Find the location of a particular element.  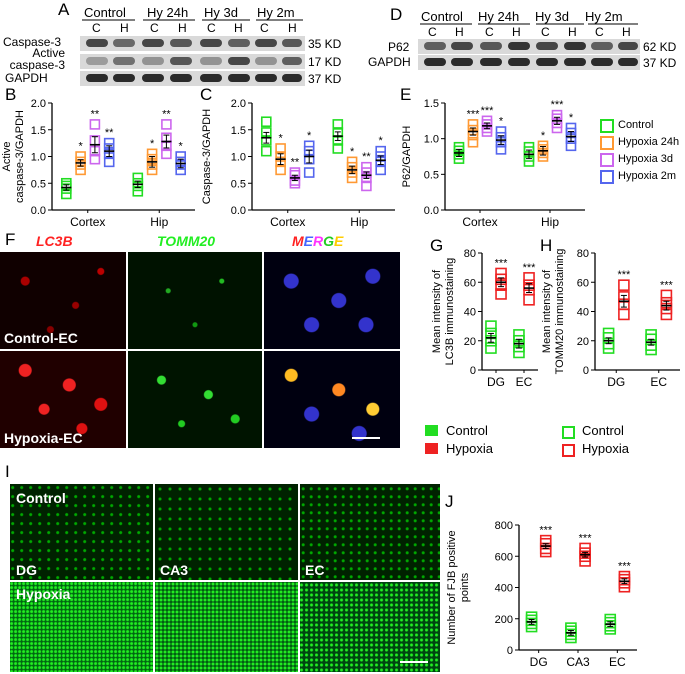

blot-d-group-hy2m: Hy 2m is located at coordinates (604, 16).